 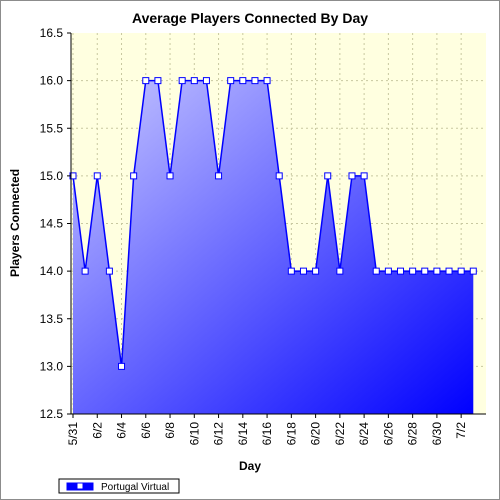 What do you see at coordinates (135, 487) in the screenshot?
I see `legend-label: Portugal Virtual` at bounding box center [135, 487].